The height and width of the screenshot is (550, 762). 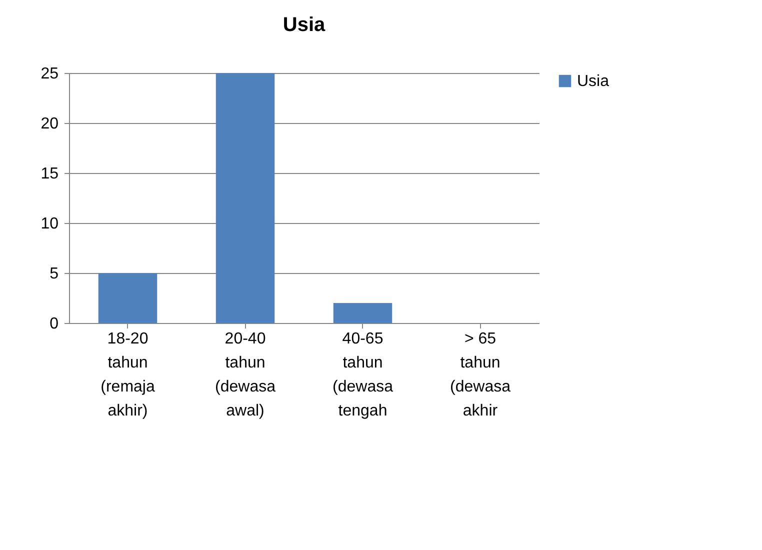 What do you see at coordinates (127, 375) in the screenshot?
I see `x-tick-label: 18-20 tahun (remaja akhir)` at bounding box center [127, 375].